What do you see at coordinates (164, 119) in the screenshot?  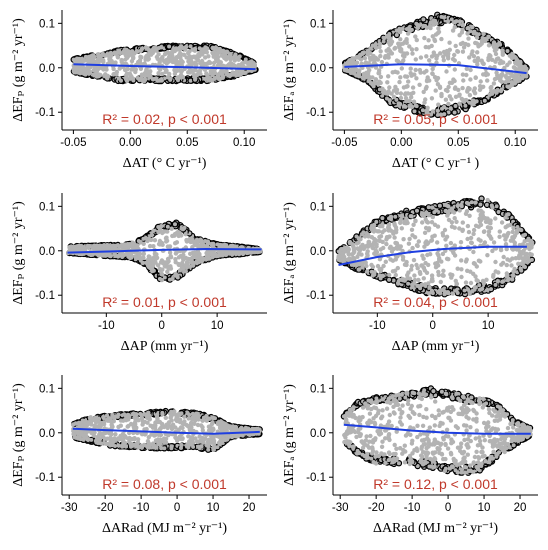 I see `stats-annotation: R² = 0.02, p < 0.001` at bounding box center [164, 119].